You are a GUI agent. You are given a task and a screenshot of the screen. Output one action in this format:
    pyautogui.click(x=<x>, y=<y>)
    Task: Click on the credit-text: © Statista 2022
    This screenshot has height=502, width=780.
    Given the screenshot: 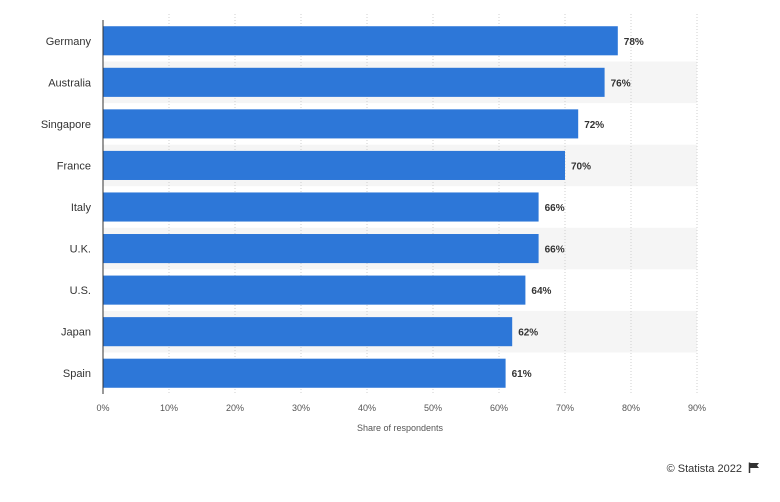 What is the action you would take?
    pyautogui.click(x=704, y=469)
    